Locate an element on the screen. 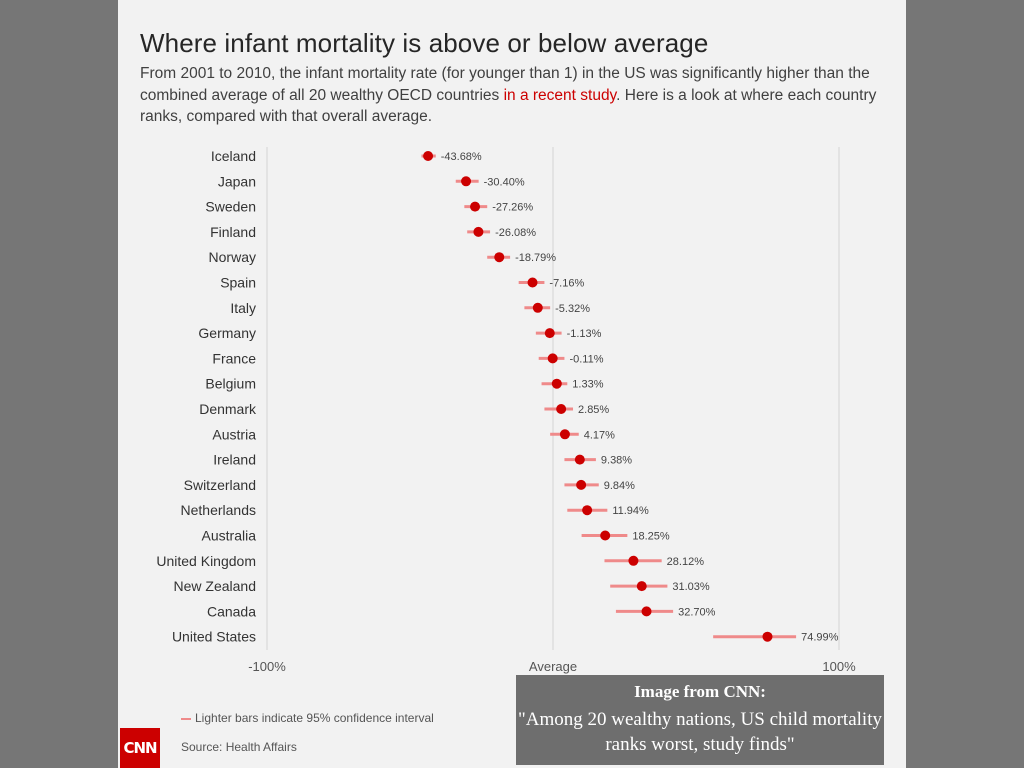 This screenshot has height=768, width=1024. country-label: United Kingdom is located at coordinates (206, 561).